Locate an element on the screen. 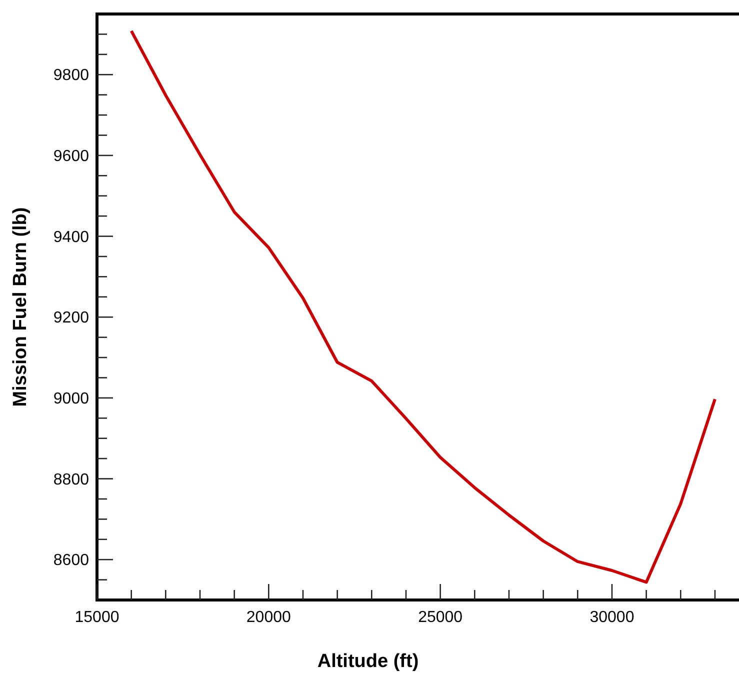 This screenshot has height=675, width=739. y-tick-label: 9800 is located at coordinates (71, 75).